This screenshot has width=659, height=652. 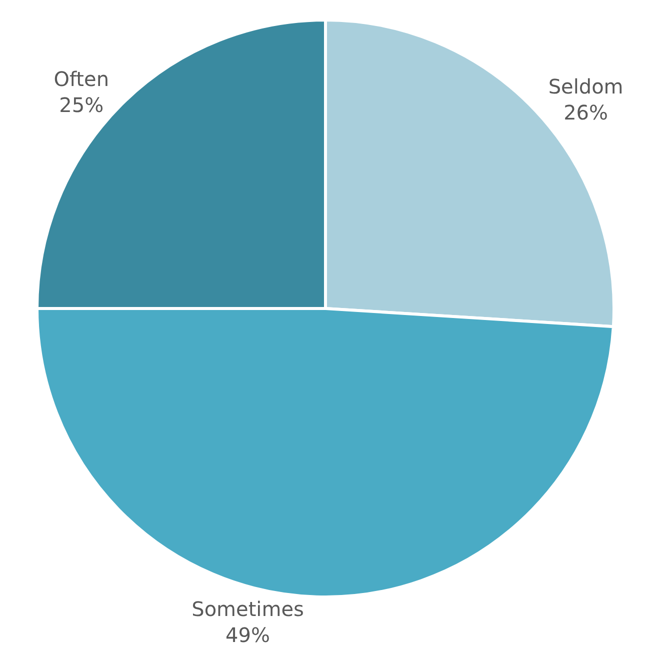 What do you see at coordinates (586, 112) in the screenshot?
I see `data-label: 26%` at bounding box center [586, 112].